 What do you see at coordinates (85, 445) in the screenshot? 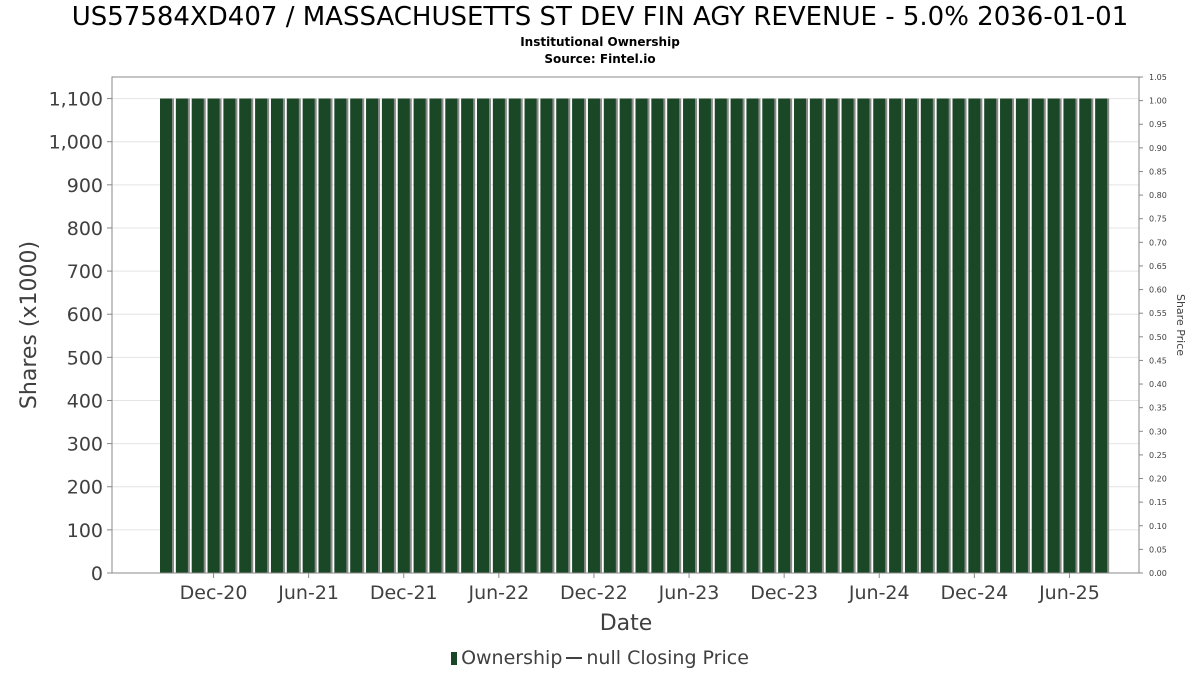
I see `y-tick-label: 300` at bounding box center [85, 445].